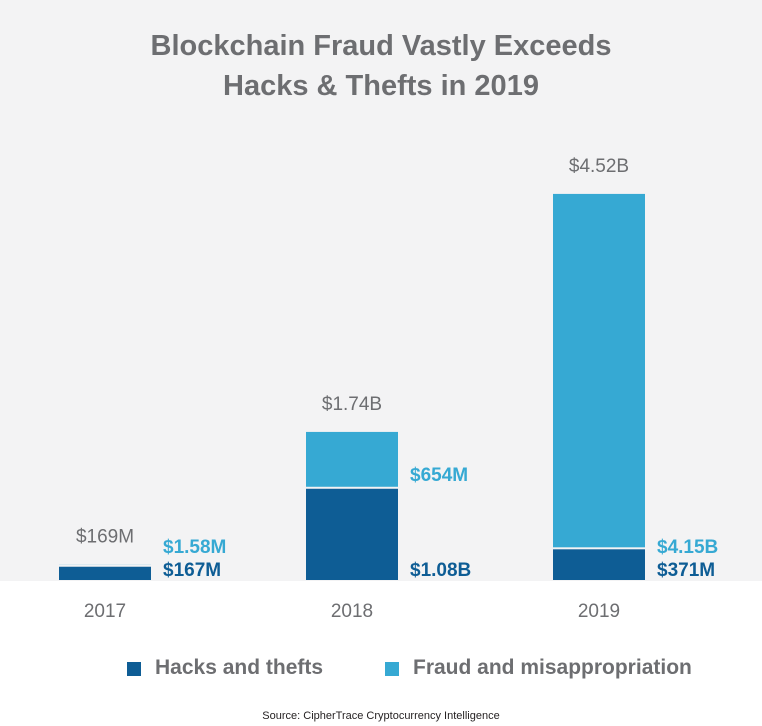 This screenshot has width=762, height=726. Describe the element at coordinates (381, 46) in the screenshot. I see `chart-title-line-1: Blockchain Fraud Vastly Exceeds` at that location.